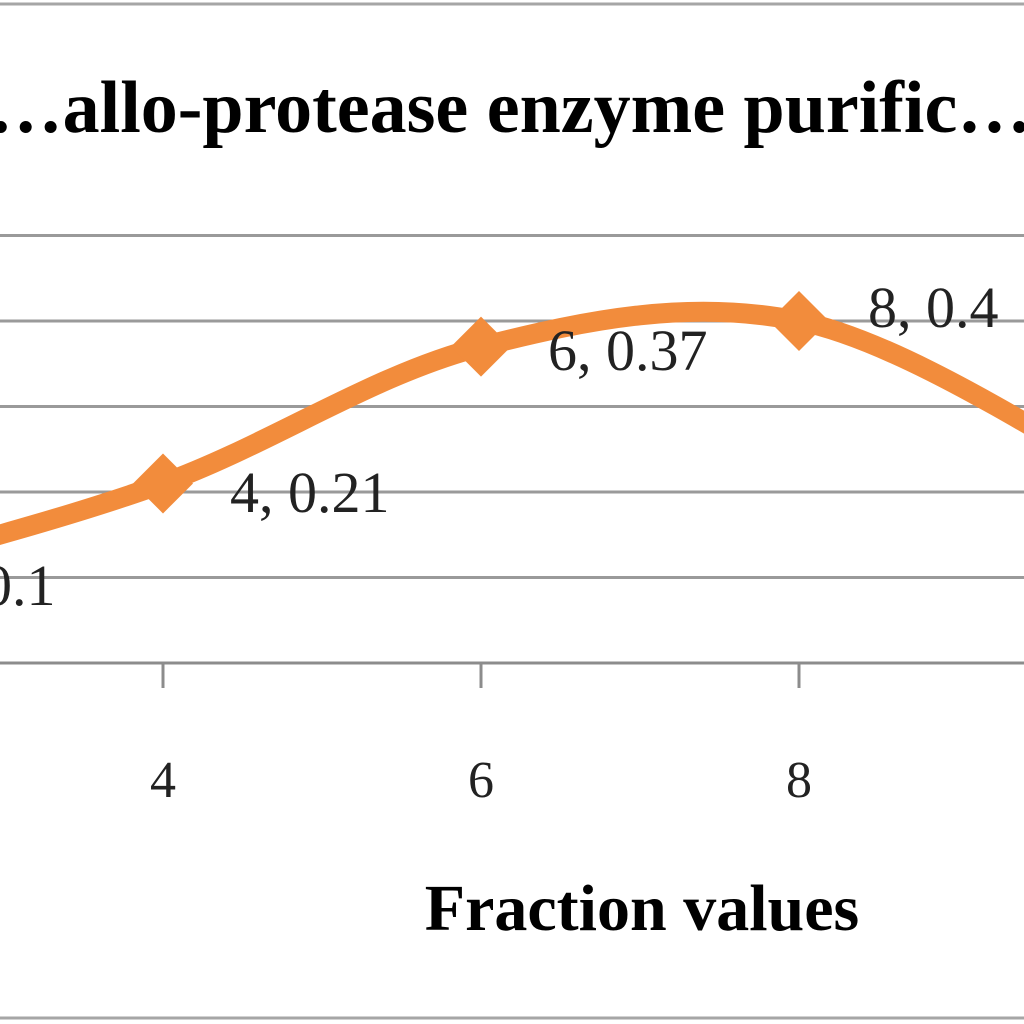 The image size is (1024, 1024). Describe the element at coordinates (799, 780) in the screenshot. I see `x-tick-label: 8` at that location.